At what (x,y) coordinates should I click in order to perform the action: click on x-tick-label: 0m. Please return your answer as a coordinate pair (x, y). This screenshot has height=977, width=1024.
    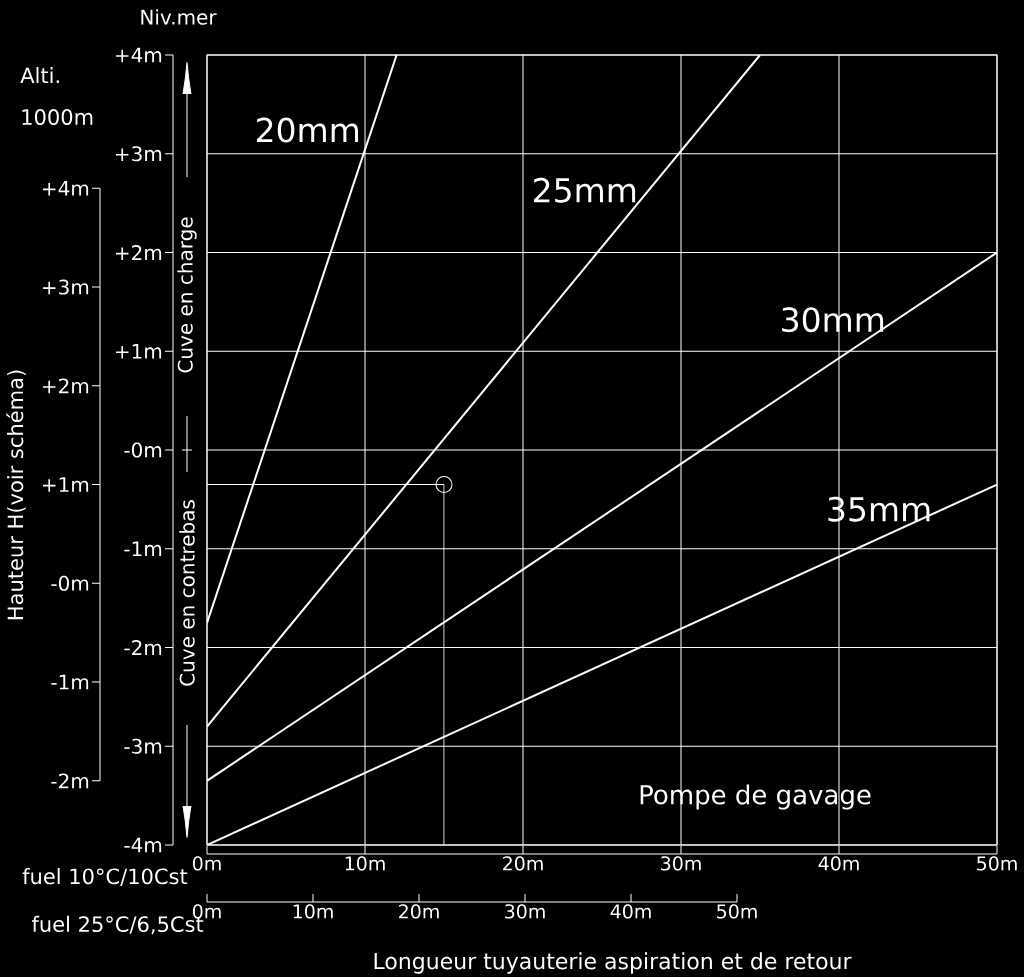
    Looking at the image, I should click on (206, 863).